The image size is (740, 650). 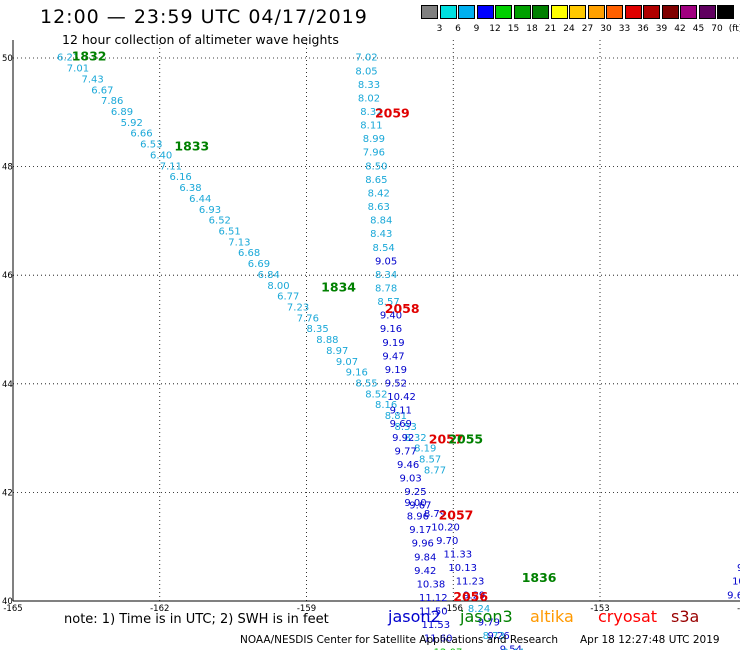 I want to click on lon-tick-label: -159, so click(x=306, y=609).